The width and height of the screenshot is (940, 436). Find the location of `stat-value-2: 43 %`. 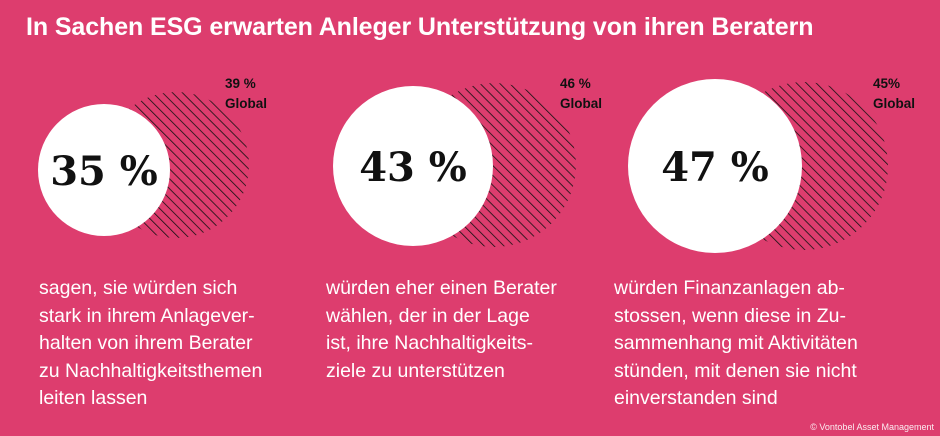

stat-value-2: 43 % is located at coordinates (413, 167).